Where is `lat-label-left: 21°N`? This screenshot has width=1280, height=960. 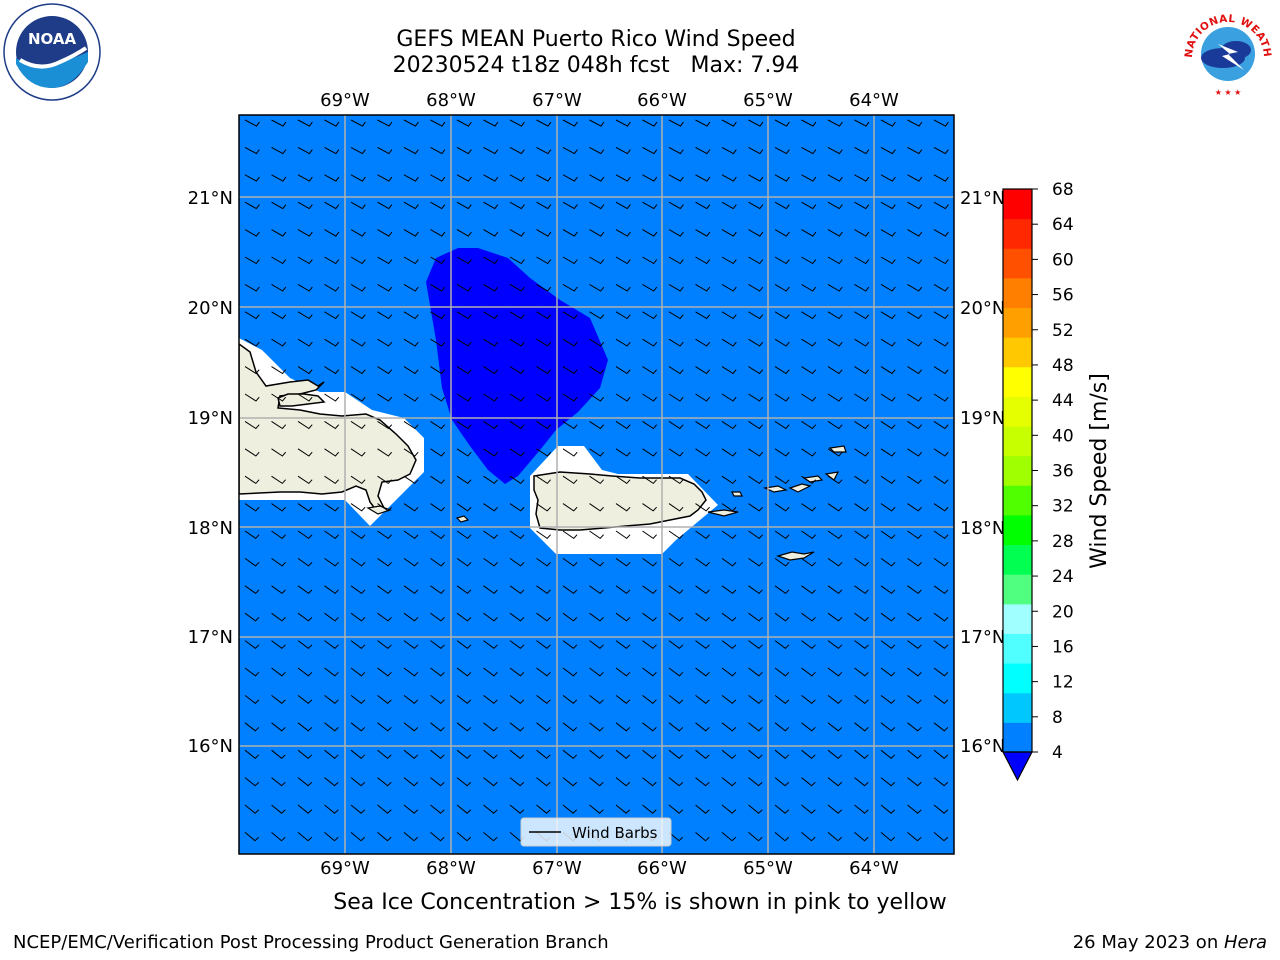
lat-label-left: 21°N is located at coordinates (210, 198).